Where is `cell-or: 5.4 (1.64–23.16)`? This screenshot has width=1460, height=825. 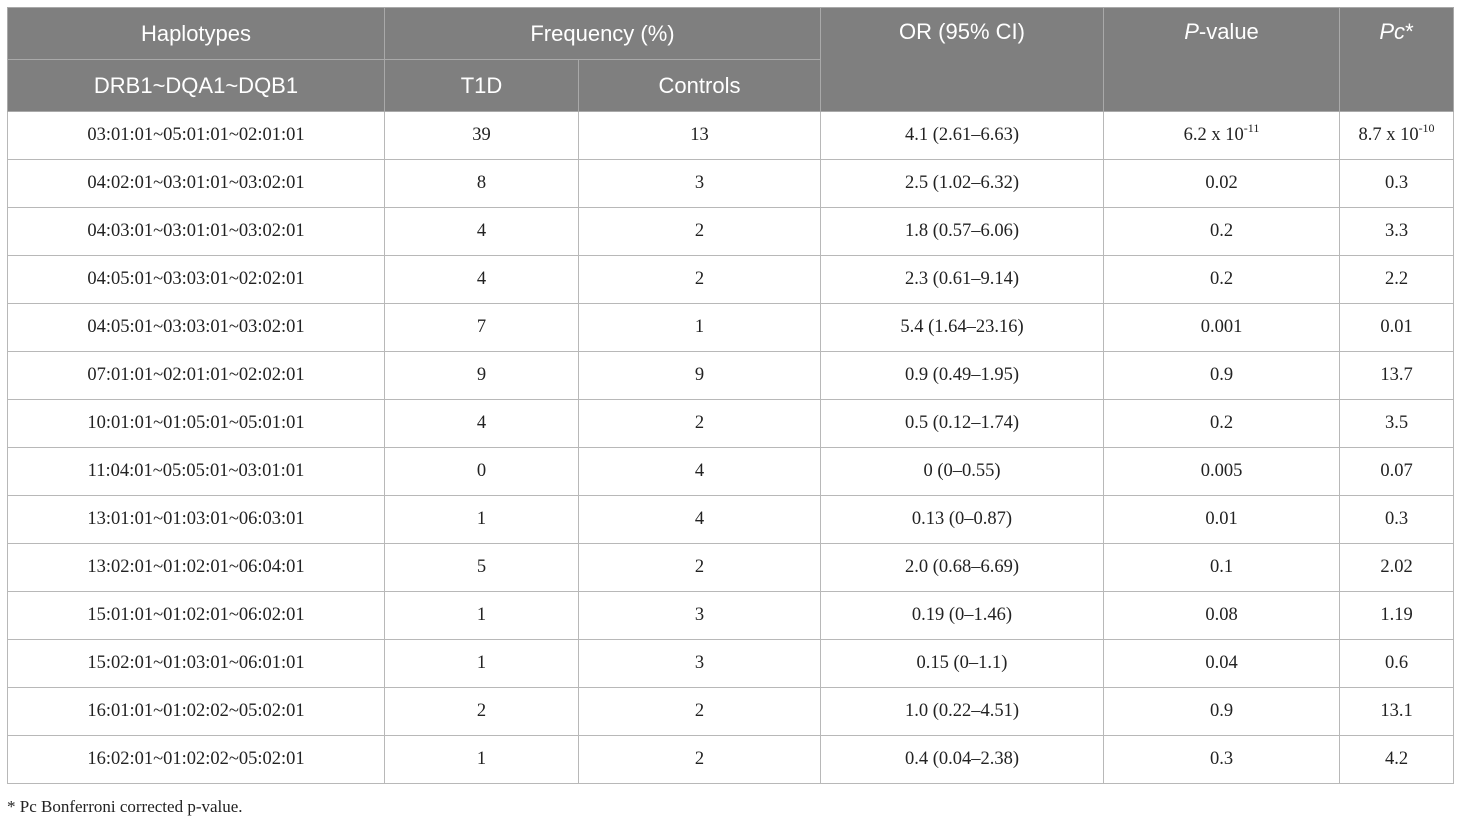 cell-or: 5.4 (1.64–23.16) is located at coordinates (962, 327).